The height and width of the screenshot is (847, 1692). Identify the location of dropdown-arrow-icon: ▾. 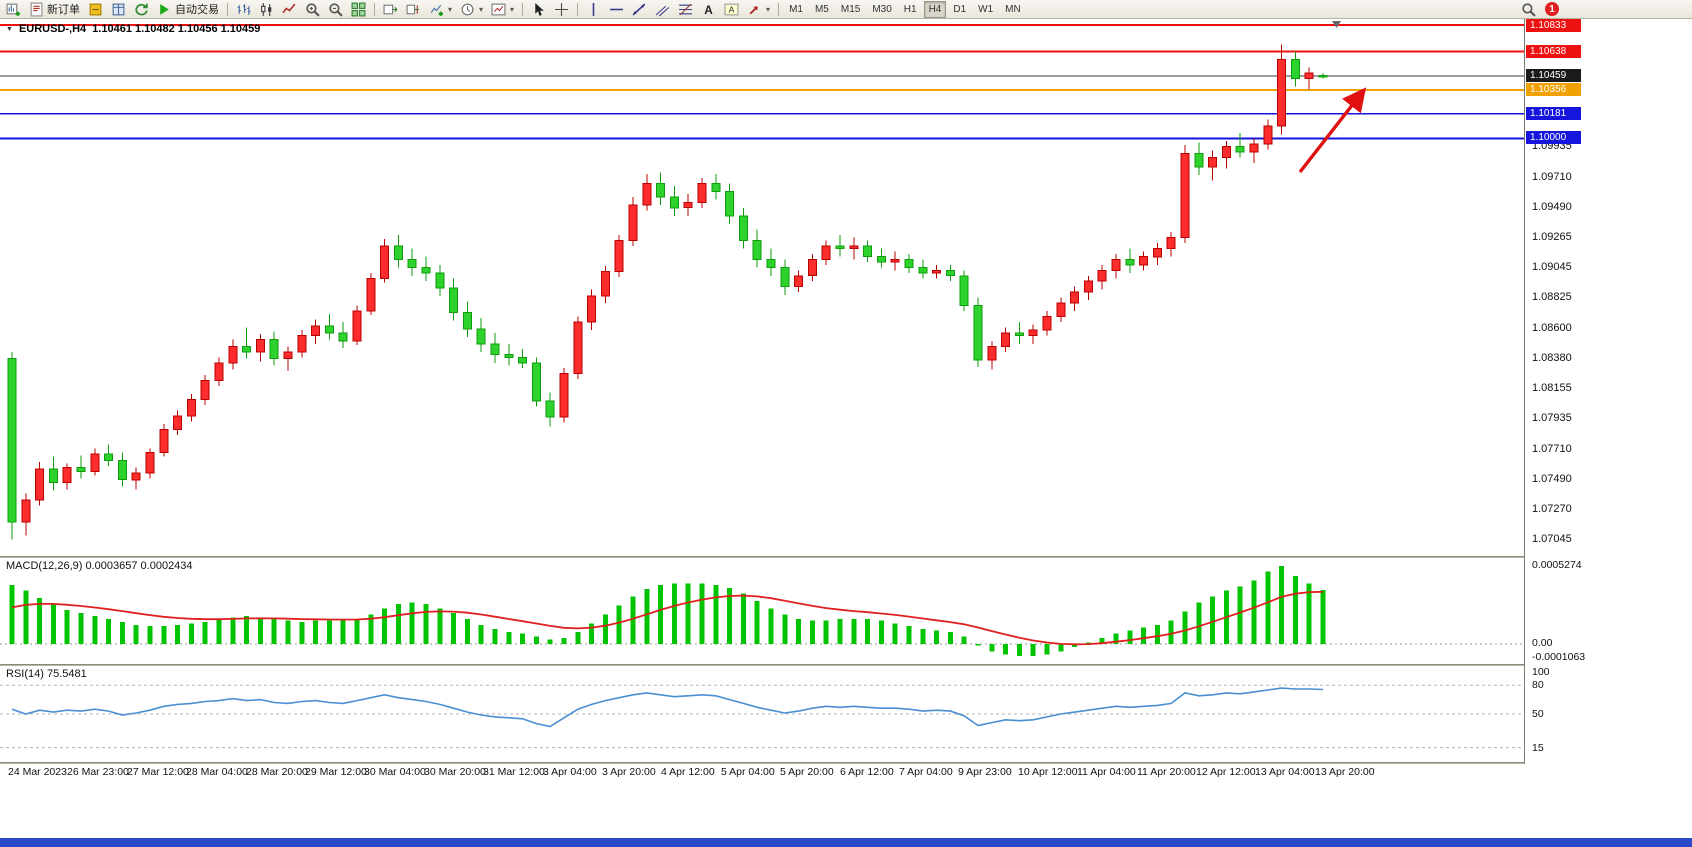
(481, 9).